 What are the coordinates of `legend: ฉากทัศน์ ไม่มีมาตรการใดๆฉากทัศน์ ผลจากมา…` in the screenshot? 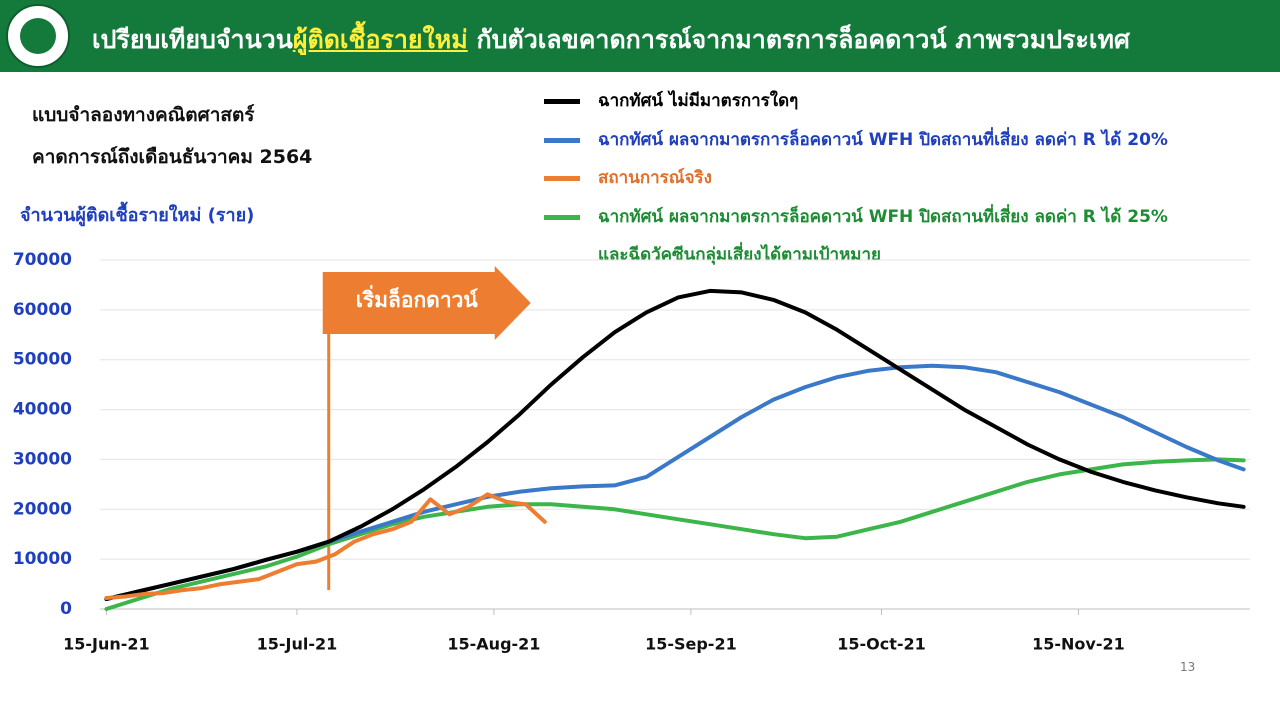 It's located at (854, 173).